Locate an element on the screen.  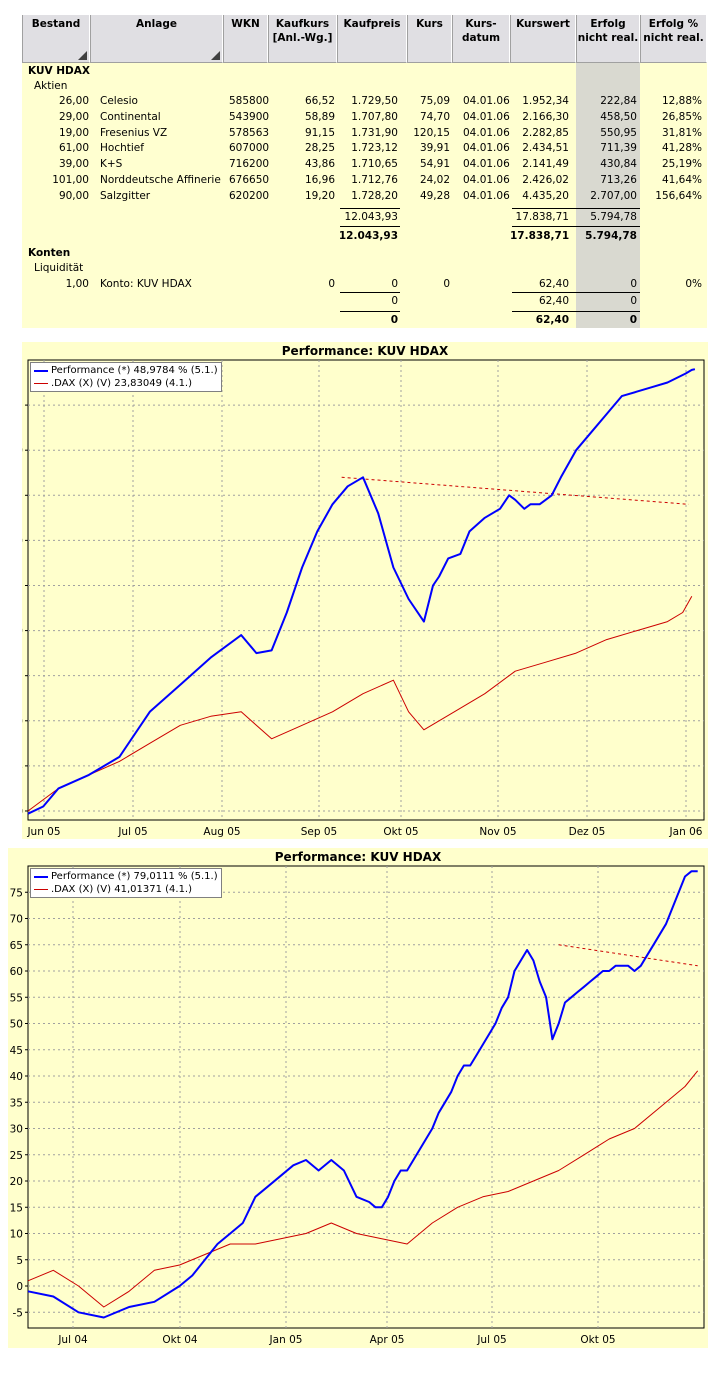
cell-wkn: 585800 is located at coordinates (249, 101).